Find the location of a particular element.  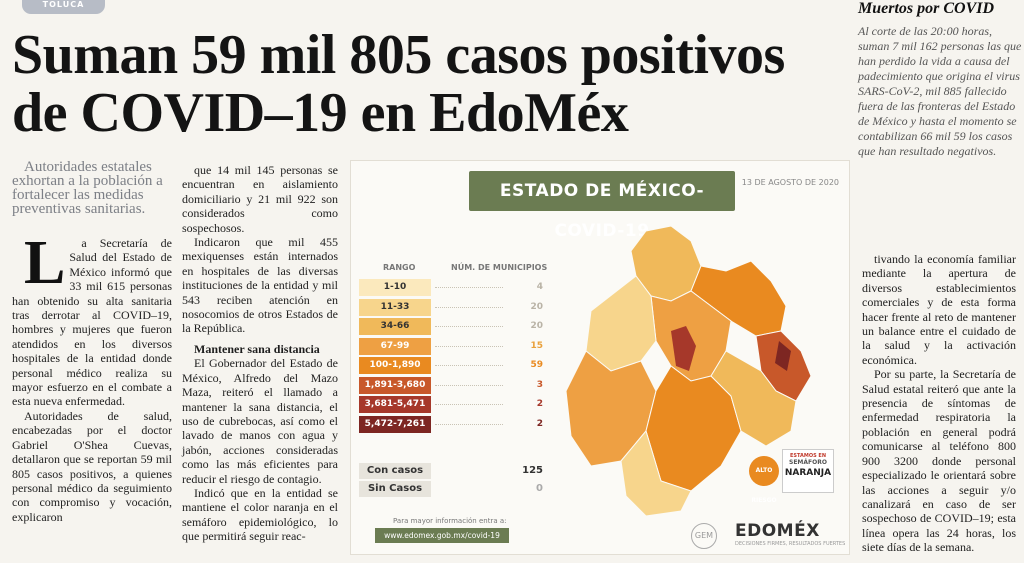

edomex-logo: EDOMÉX is located at coordinates (777, 531).